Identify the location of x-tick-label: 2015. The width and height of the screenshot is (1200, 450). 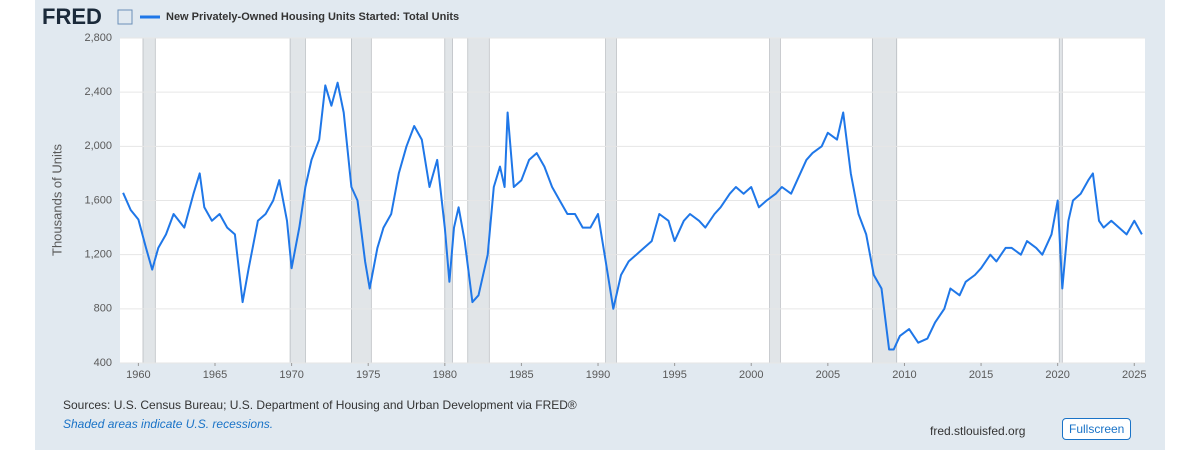
(981, 375).